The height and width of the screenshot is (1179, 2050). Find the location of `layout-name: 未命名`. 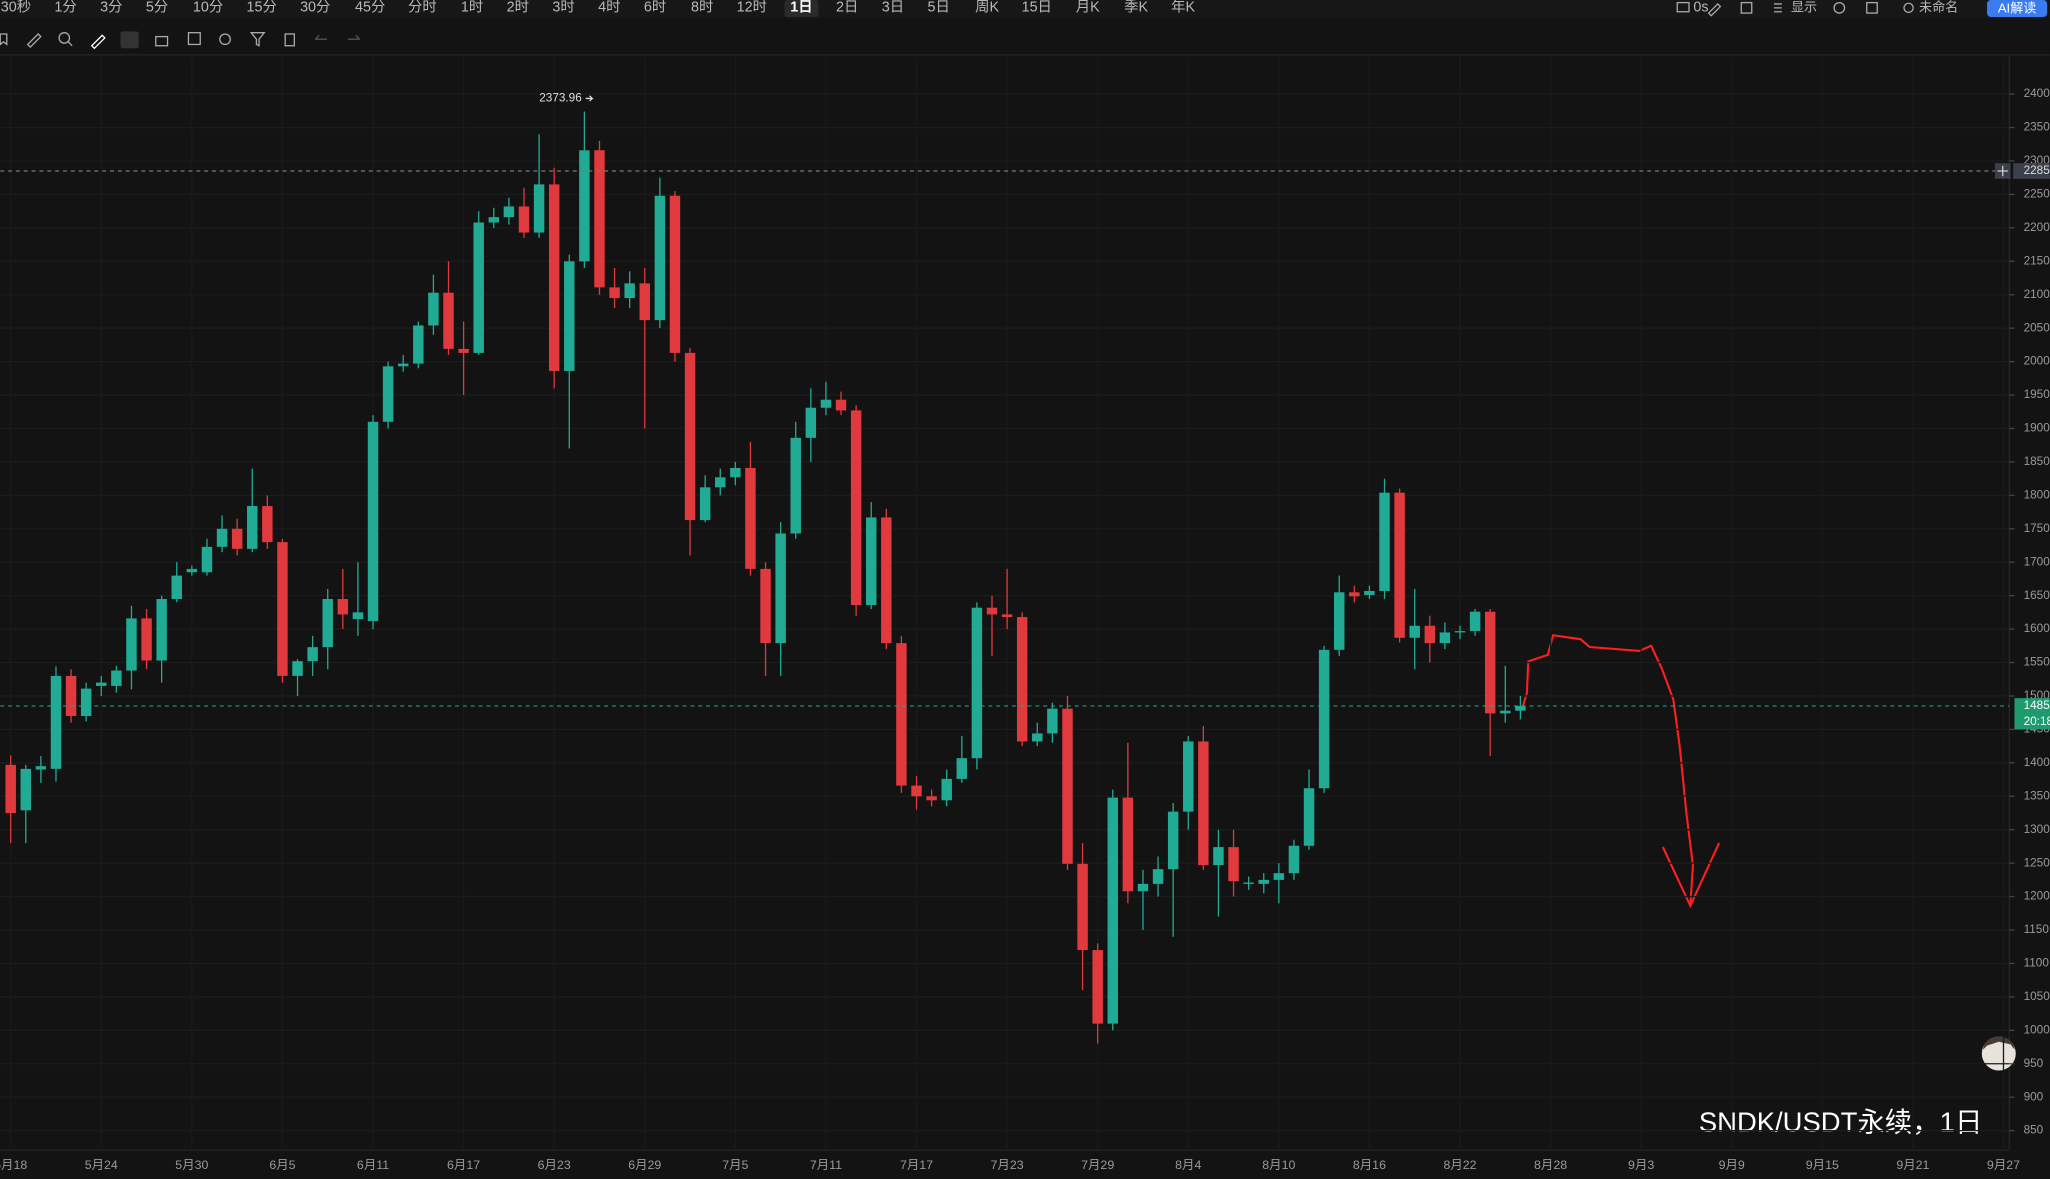

layout-name: 未命名 is located at coordinates (1938, 7).